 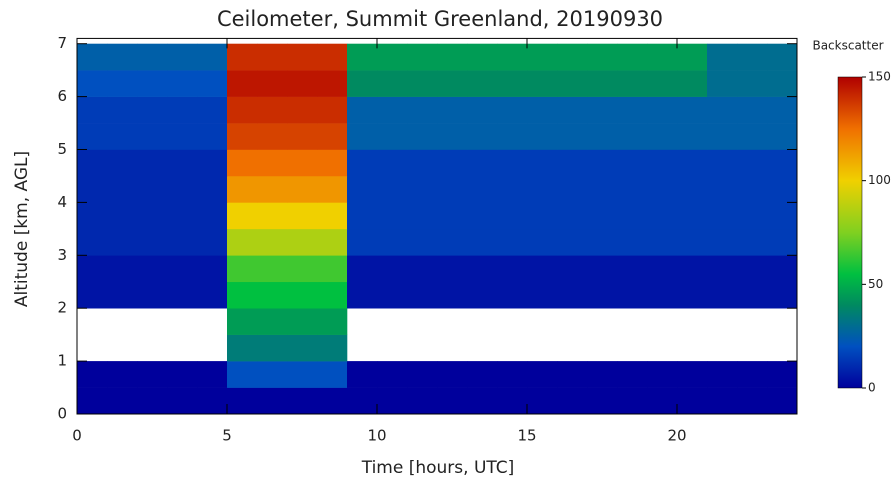 I want to click on colorbar-tick-label: 100, so click(x=879, y=180).